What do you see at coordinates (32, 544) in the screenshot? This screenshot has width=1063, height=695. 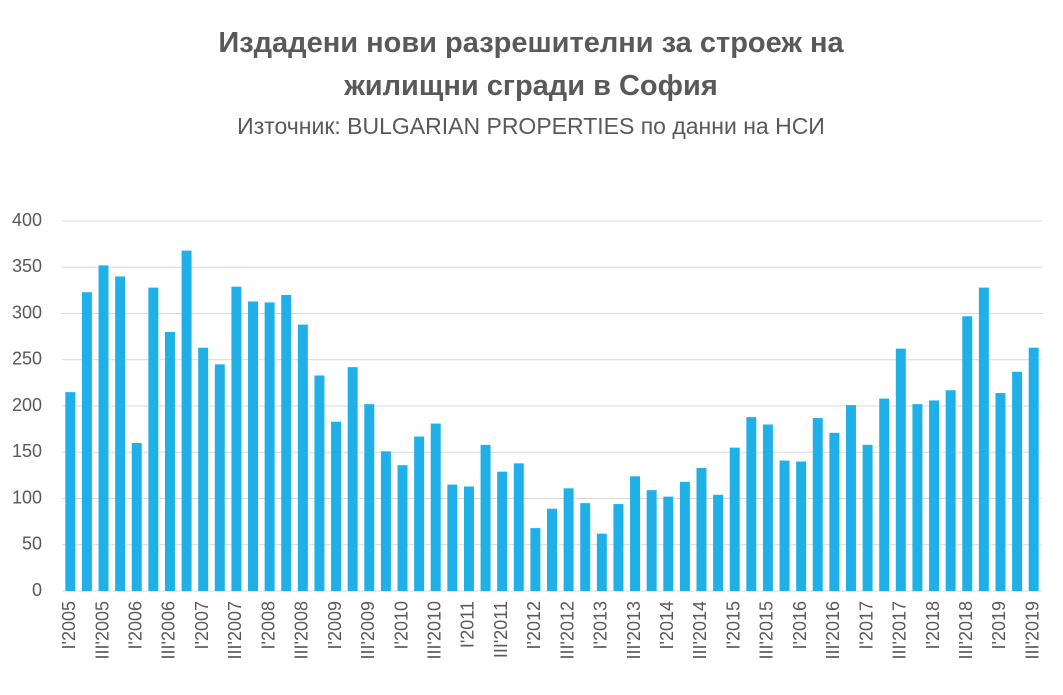 I see `y-tick-label: 50` at bounding box center [32, 544].